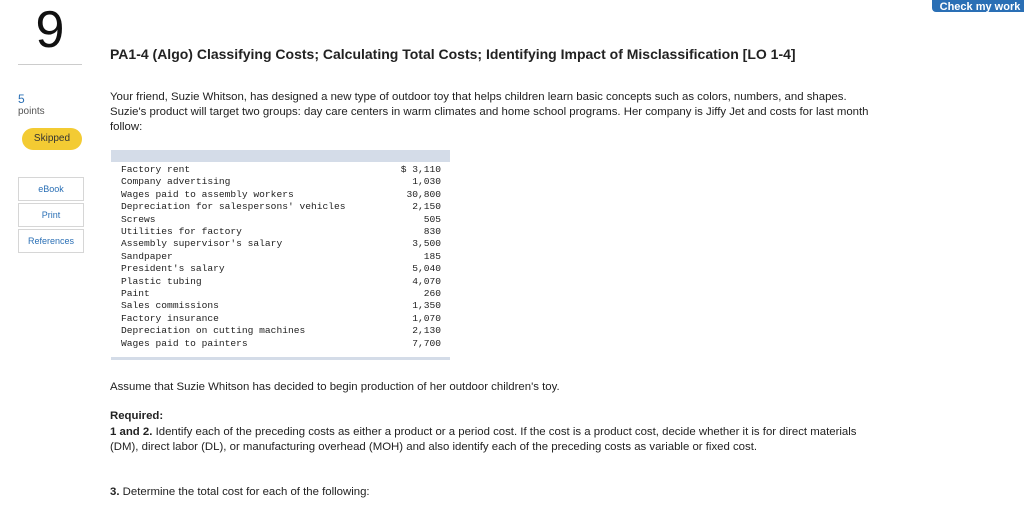 This screenshot has width=1024, height=507. Describe the element at coordinates (176, 182) in the screenshot. I see `cost-item: Company advertising` at that location.